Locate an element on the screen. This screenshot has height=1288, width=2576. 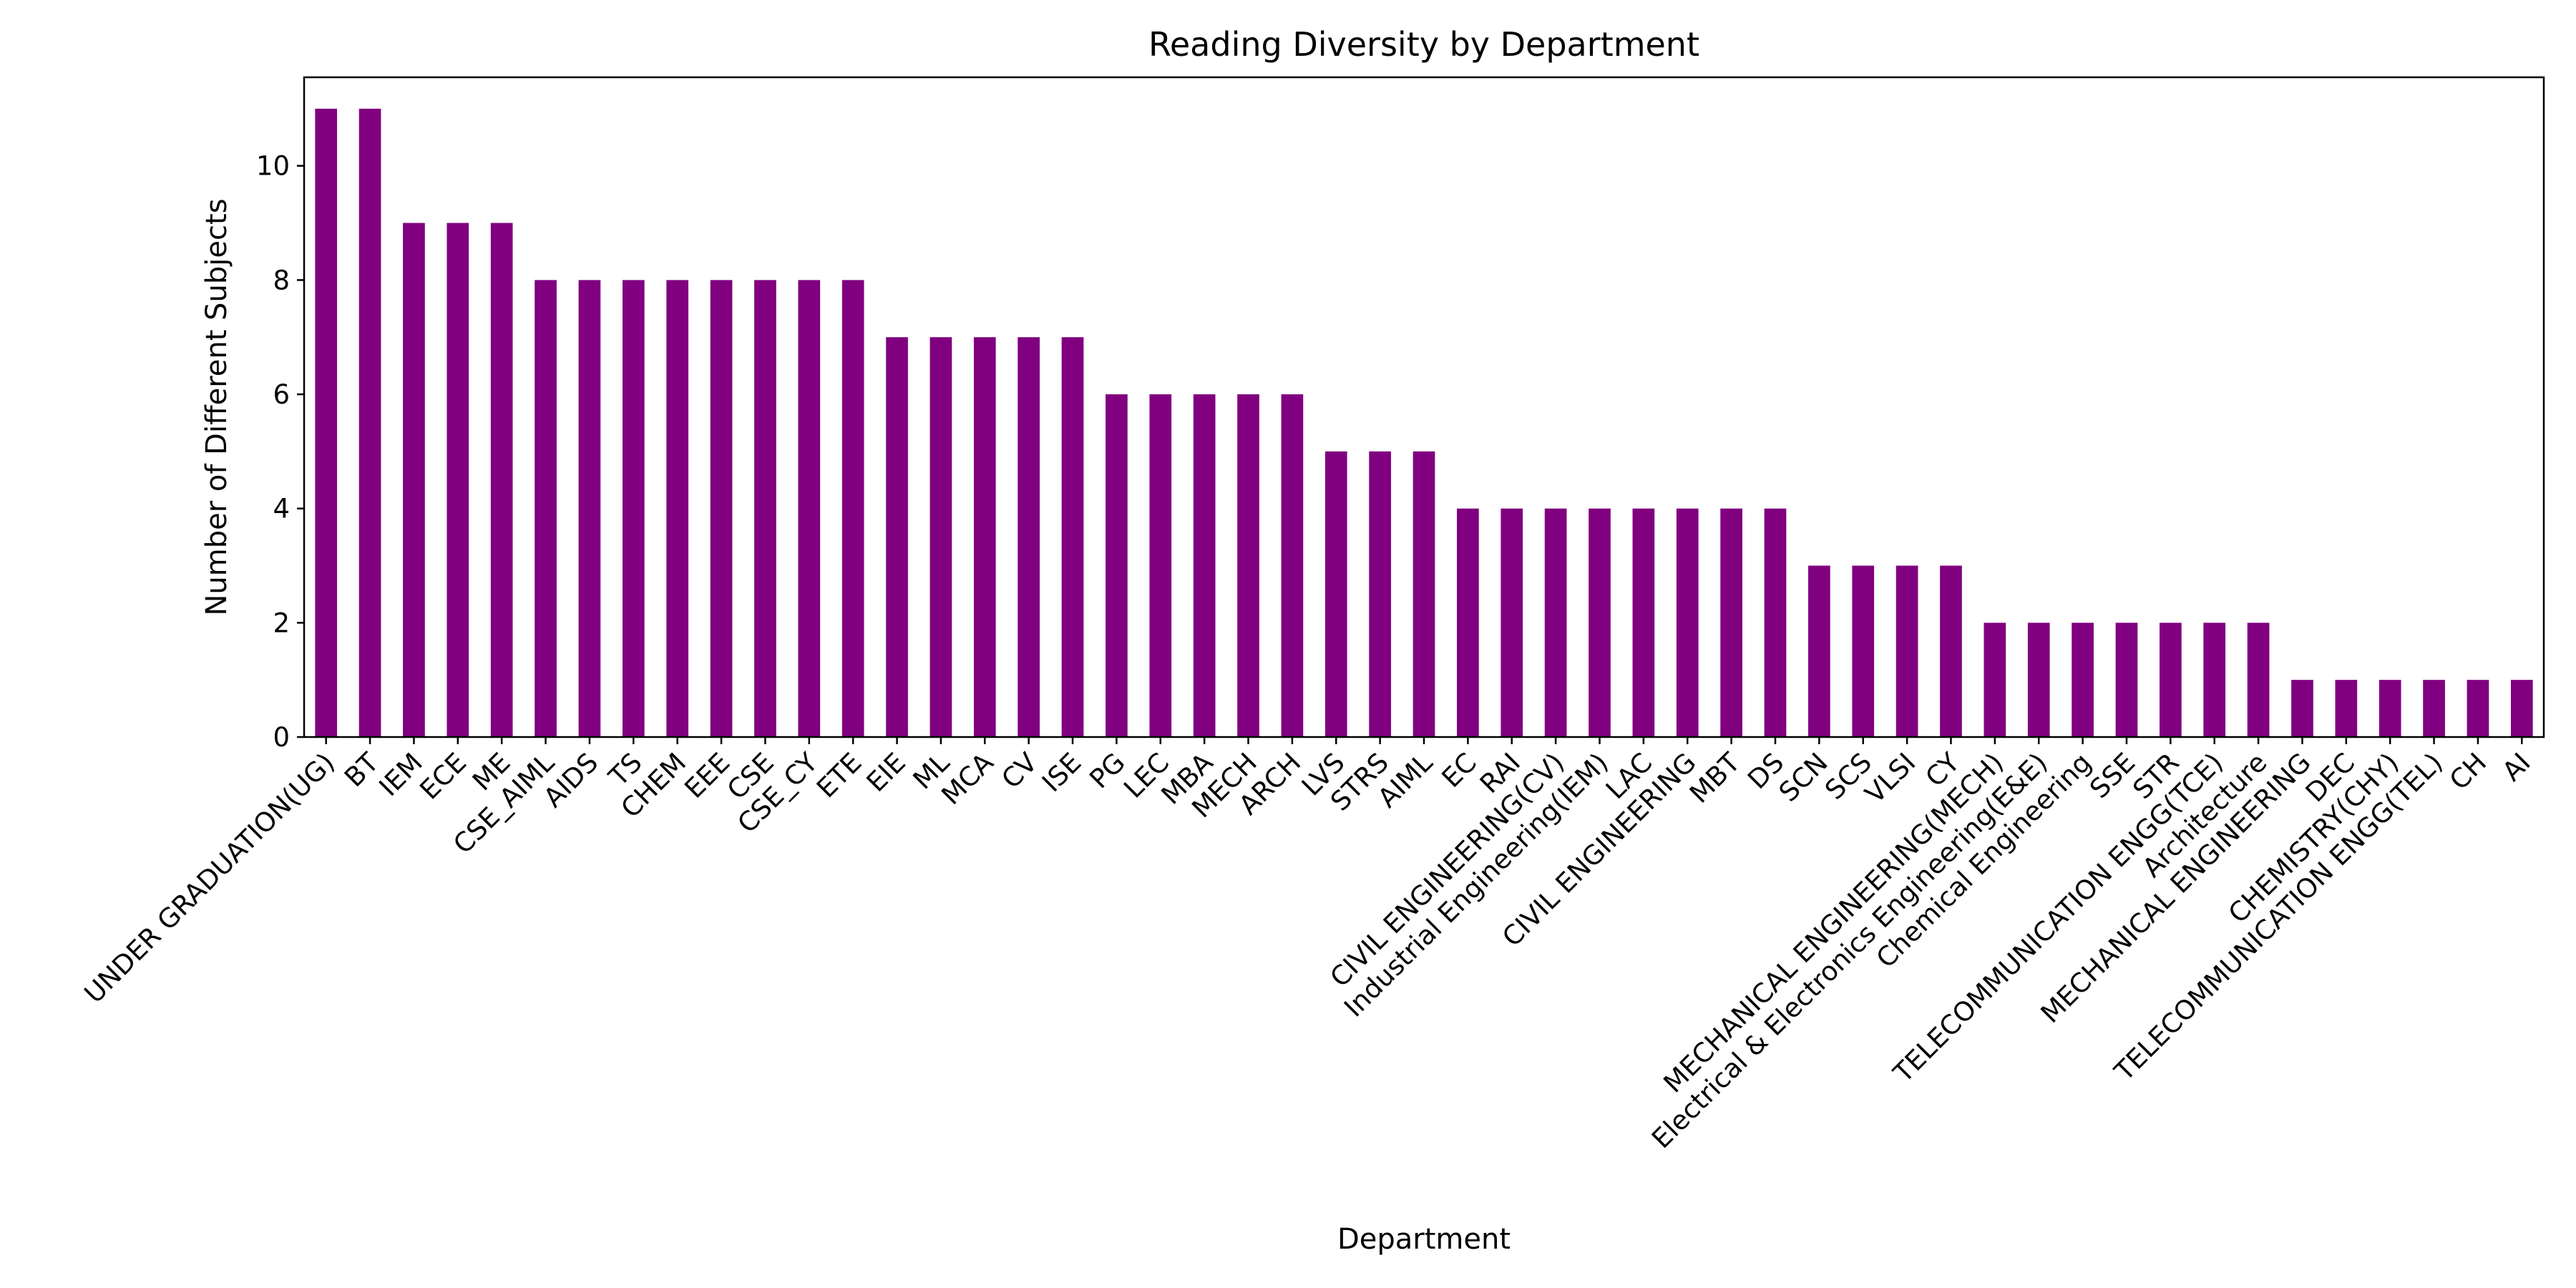
x-tick-label: MCA is located at coordinates (967, 779).